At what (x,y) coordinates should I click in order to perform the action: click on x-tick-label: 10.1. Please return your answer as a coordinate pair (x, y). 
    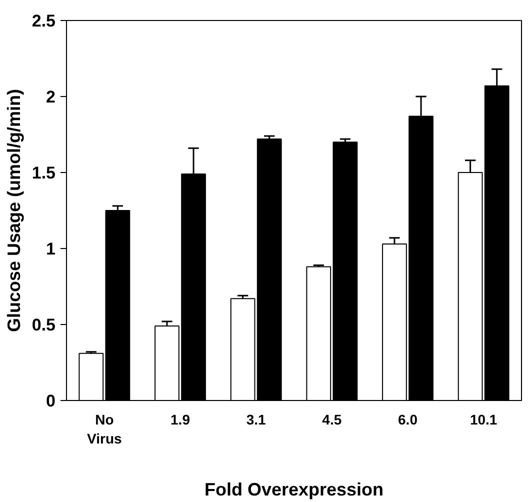
    Looking at the image, I should click on (484, 420).